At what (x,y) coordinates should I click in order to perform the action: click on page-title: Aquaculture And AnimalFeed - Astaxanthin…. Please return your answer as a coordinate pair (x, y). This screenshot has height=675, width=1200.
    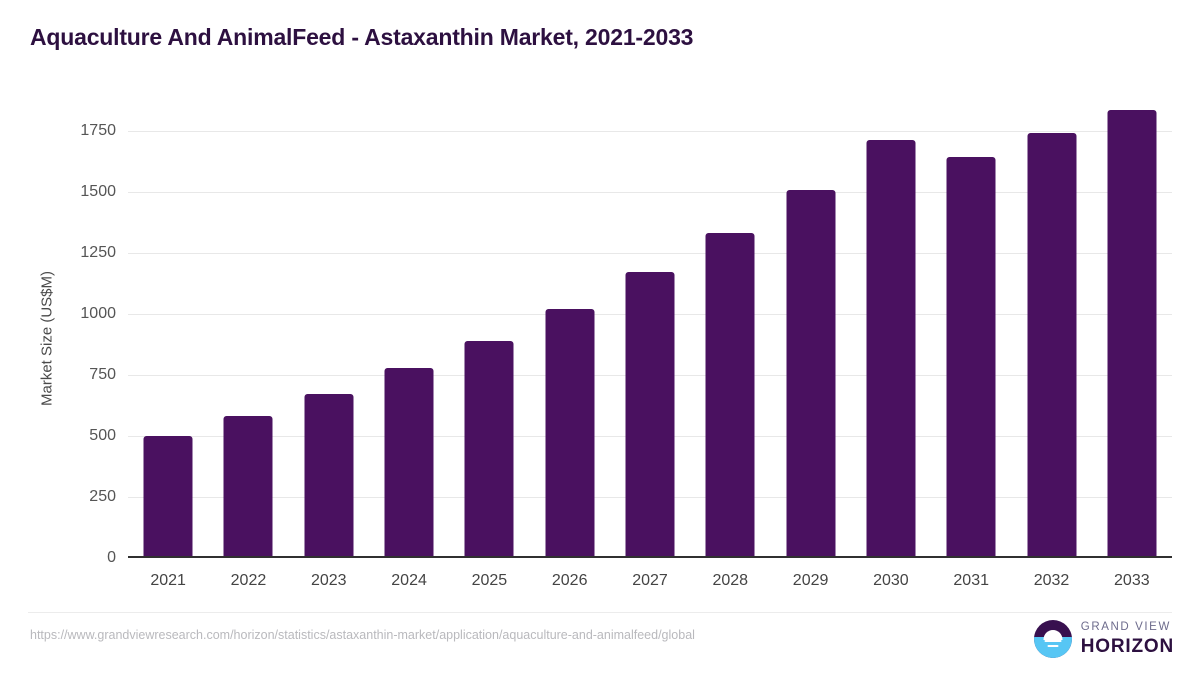
    Looking at the image, I should click on (362, 37).